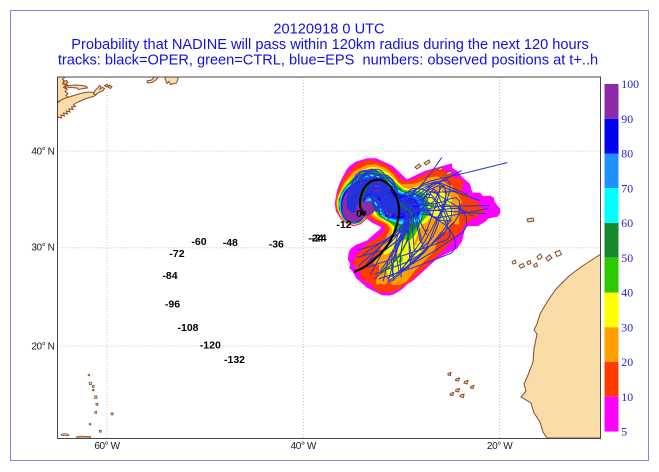  What do you see at coordinates (176, 254) in the screenshot?
I see `svg-text: -72` at bounding box center [176, 254].